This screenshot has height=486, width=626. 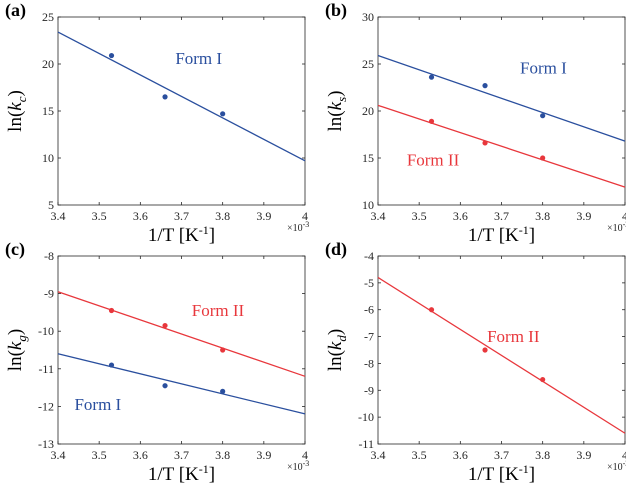 I want to click on y-tick-label: -6, so click(x=369, y=310).